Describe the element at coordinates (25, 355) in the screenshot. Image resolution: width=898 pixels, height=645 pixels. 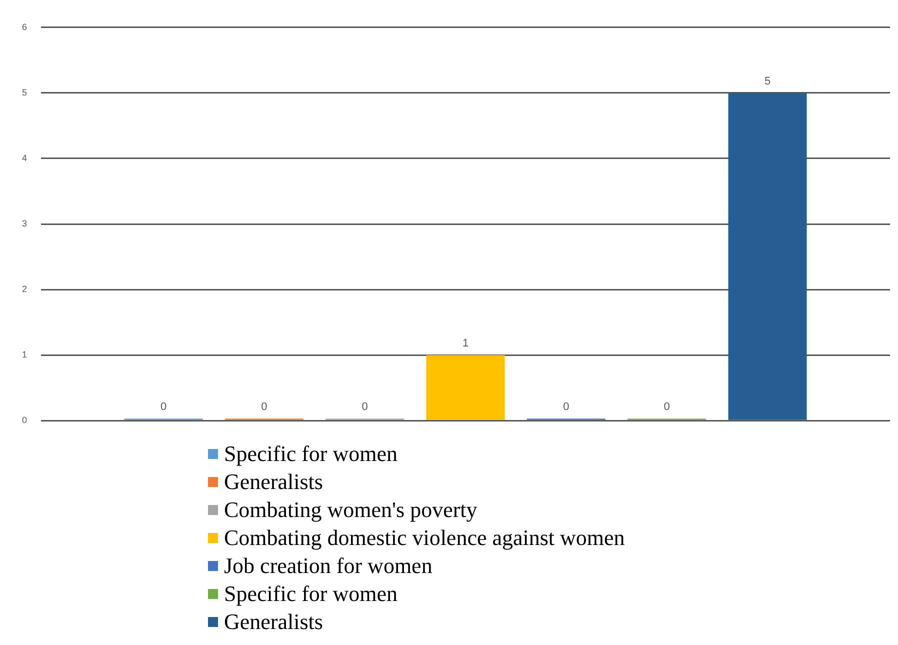
I see `y-tick-label: 1` at that location.